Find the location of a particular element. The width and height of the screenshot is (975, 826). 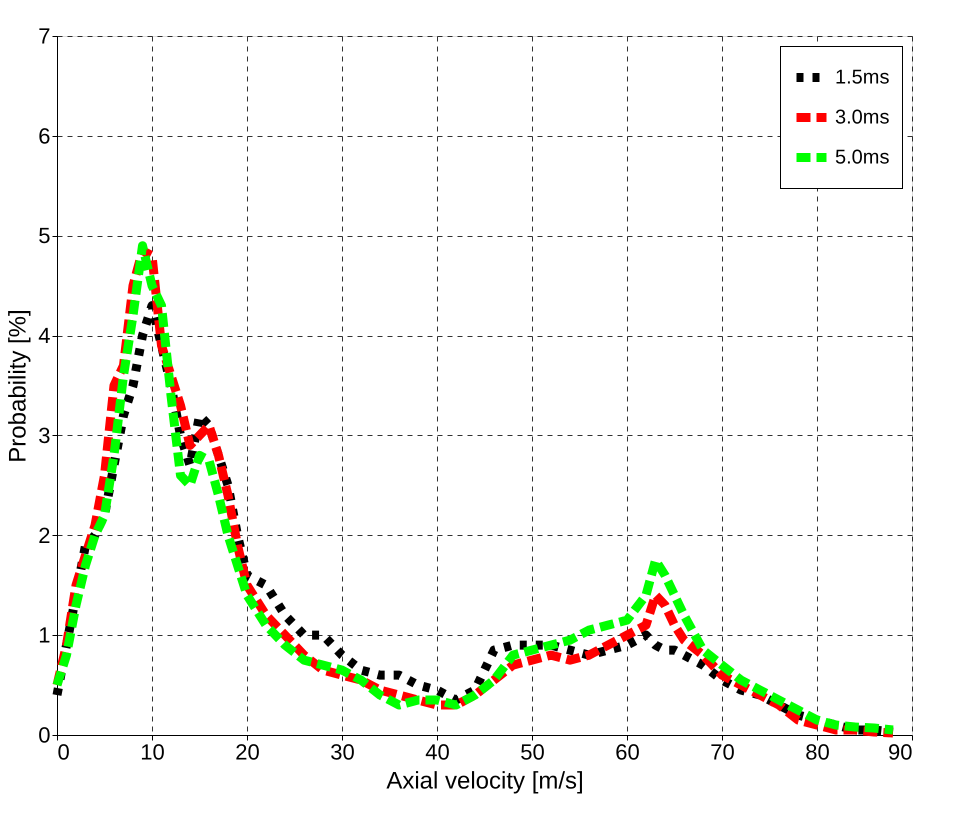

x-tick-label: 50 is located at coordinates (532, 752).